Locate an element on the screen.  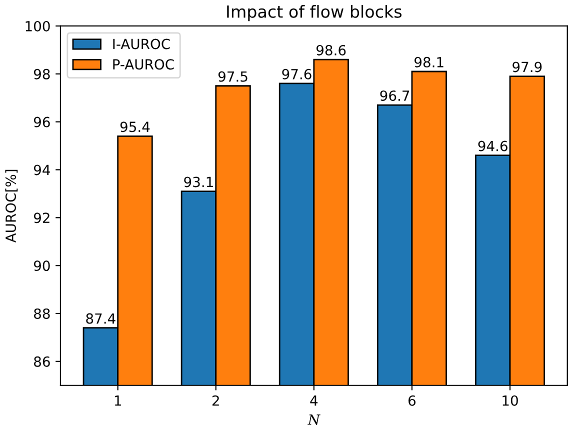
data-label: 96.7 is located at coordinates (395, 95).